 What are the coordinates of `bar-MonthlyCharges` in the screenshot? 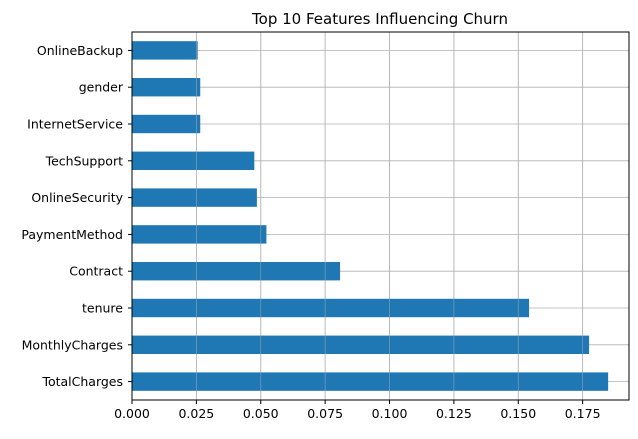 It's located at (361, 344).